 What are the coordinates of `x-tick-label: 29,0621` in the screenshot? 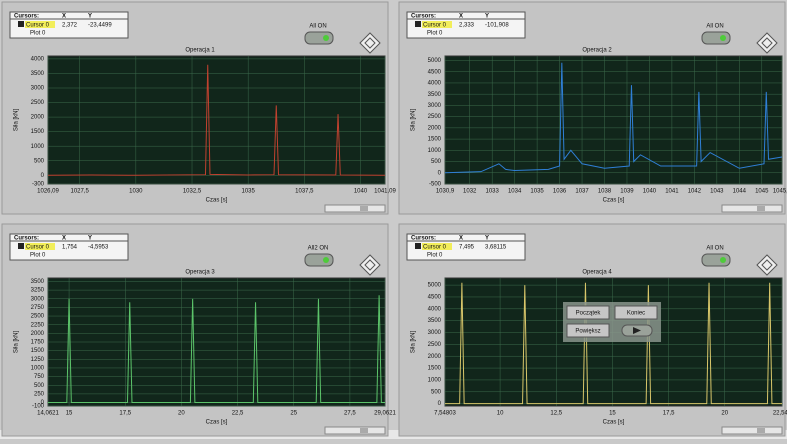 It's located at (385, 414).